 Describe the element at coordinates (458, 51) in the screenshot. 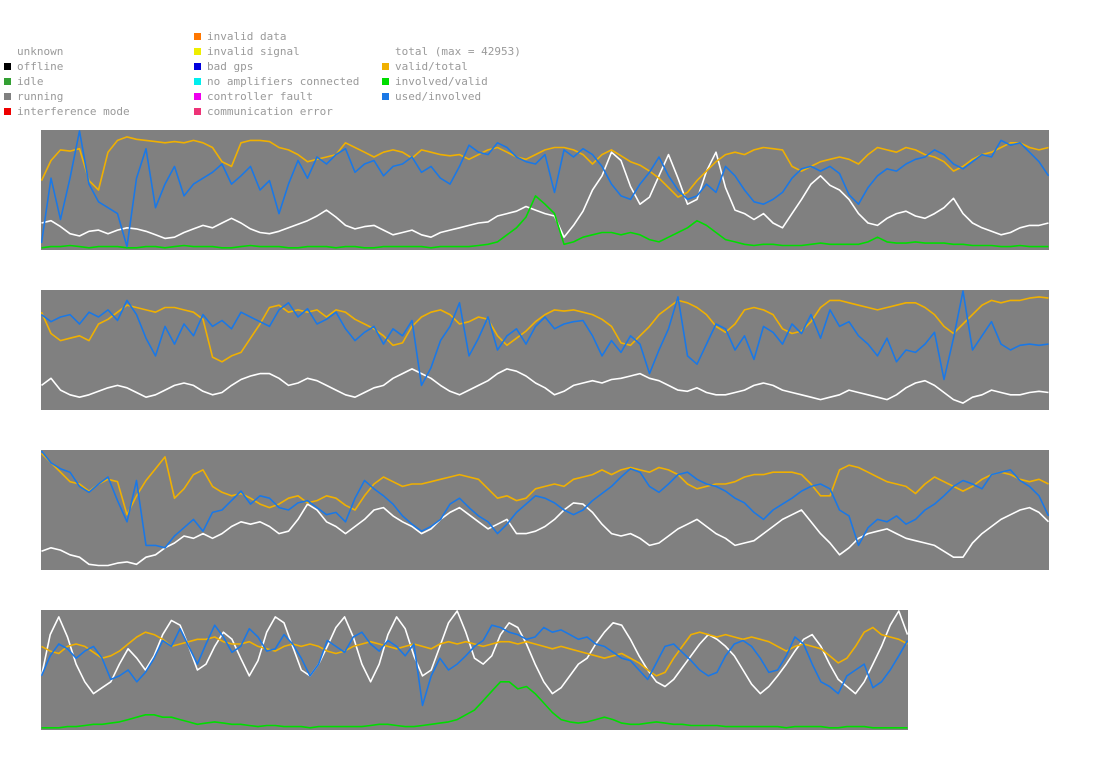

I see `legend-label: total (max = 42953)` at that location.